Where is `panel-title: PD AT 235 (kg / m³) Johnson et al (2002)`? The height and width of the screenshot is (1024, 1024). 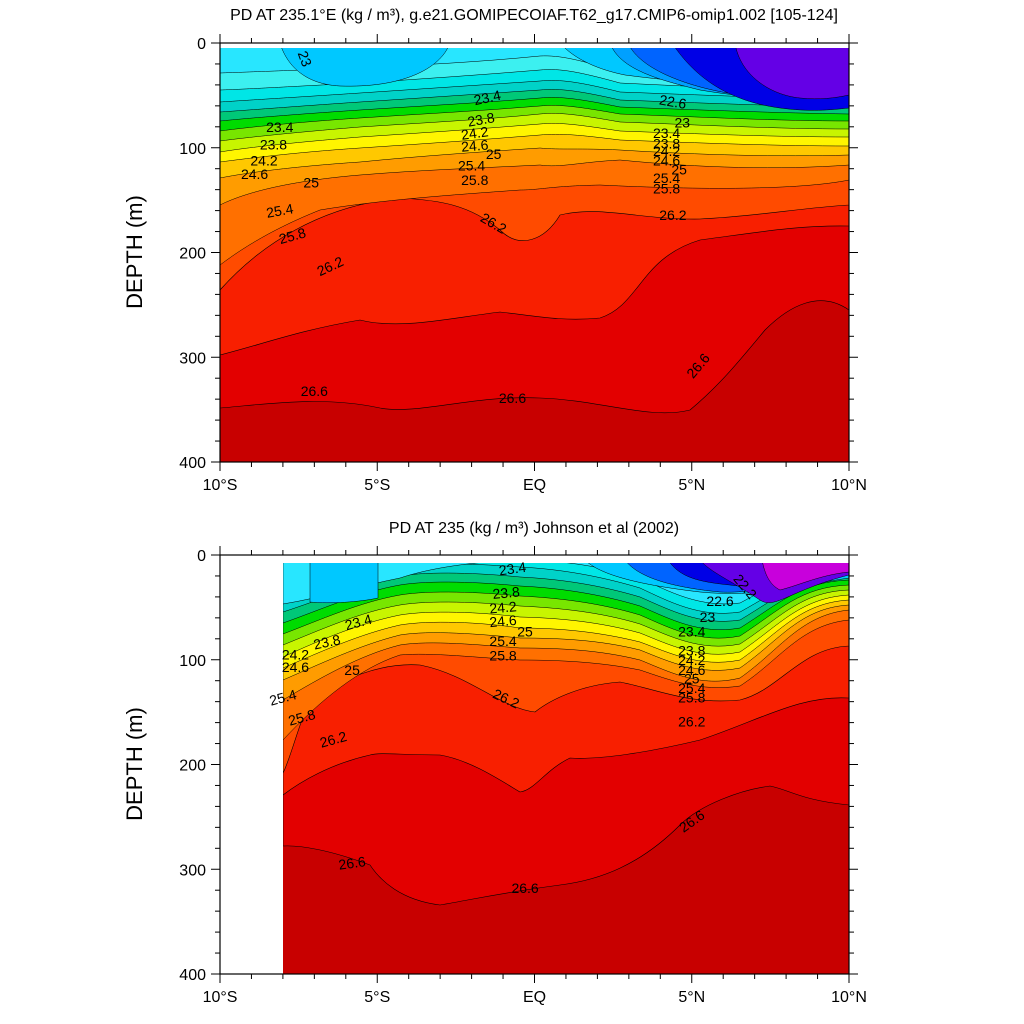
panel-title: PD AT 235 (kg / m³) Johnson et al (2002) is located at coordinates (534, 528).